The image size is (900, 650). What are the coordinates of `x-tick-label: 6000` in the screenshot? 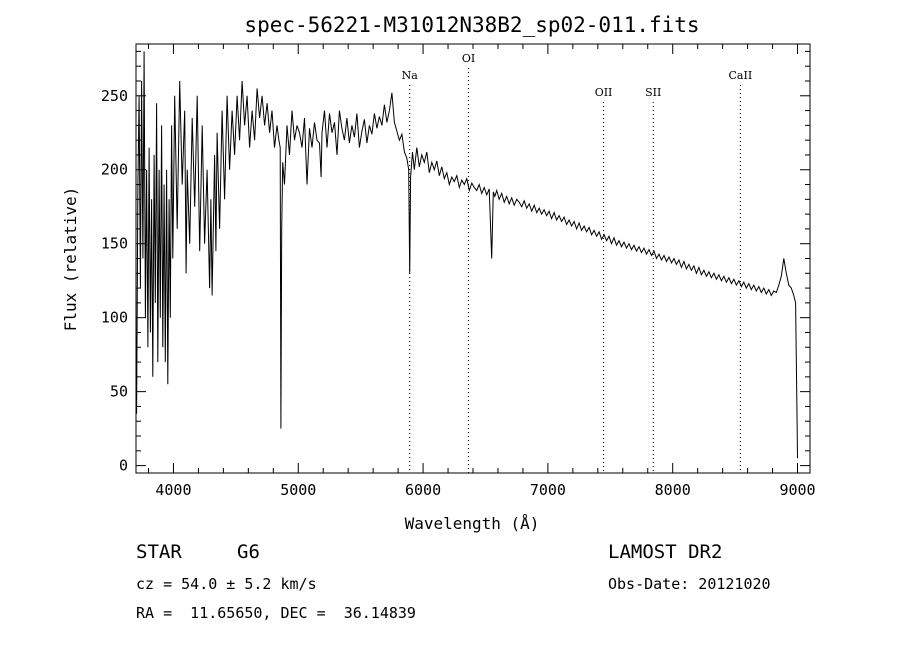 It's located at (423, 490).